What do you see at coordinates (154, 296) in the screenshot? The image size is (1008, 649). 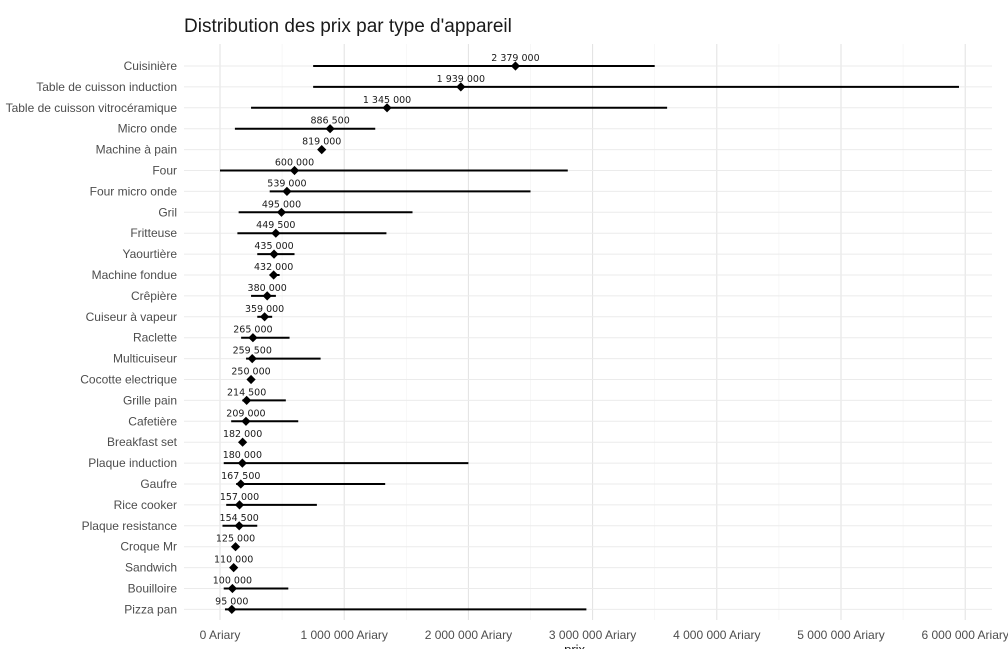 I see `y-tick-label: Crêpière` at bounding box center [154, 296].